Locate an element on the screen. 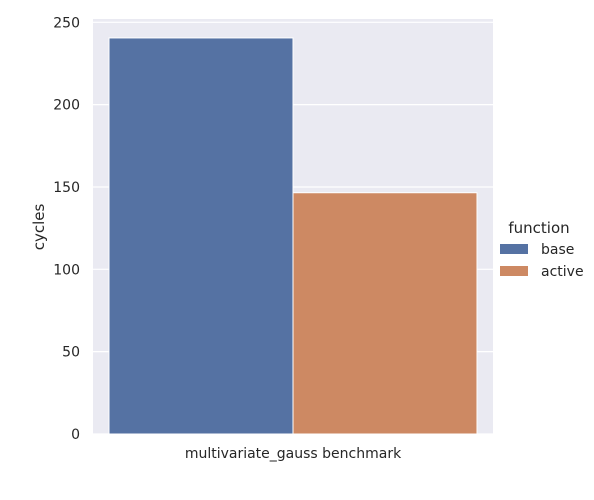 This screenshot has height=500, width=594. x-tick-labels: multivariate_gauss benchmark is located at coordinates (293, 454).